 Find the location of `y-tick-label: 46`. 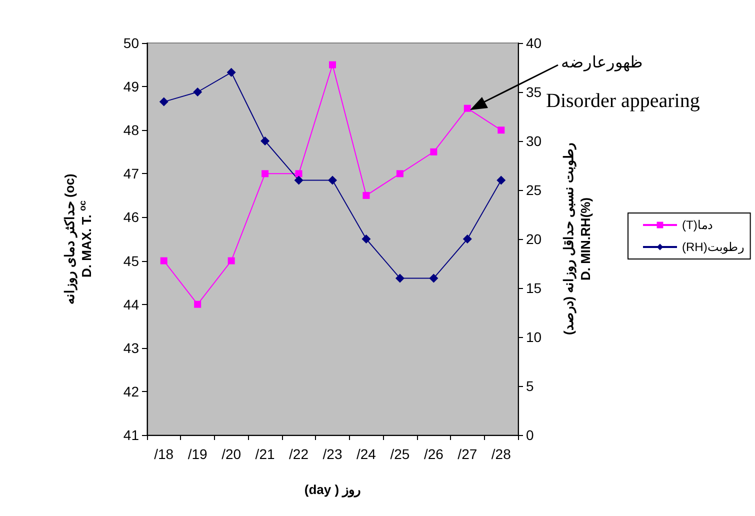

y-tick-label: 46 is located at coordinates (131, 217).